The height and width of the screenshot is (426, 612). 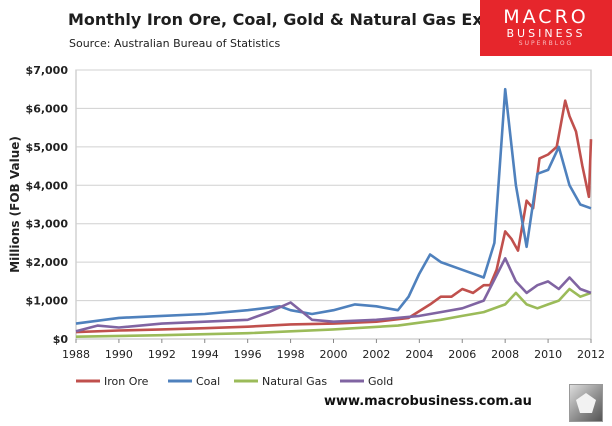 What do you see at coordinates (119, 354) in the screenshot?
I see `x-tick-label: 1990` at bounding box center [119, 354].